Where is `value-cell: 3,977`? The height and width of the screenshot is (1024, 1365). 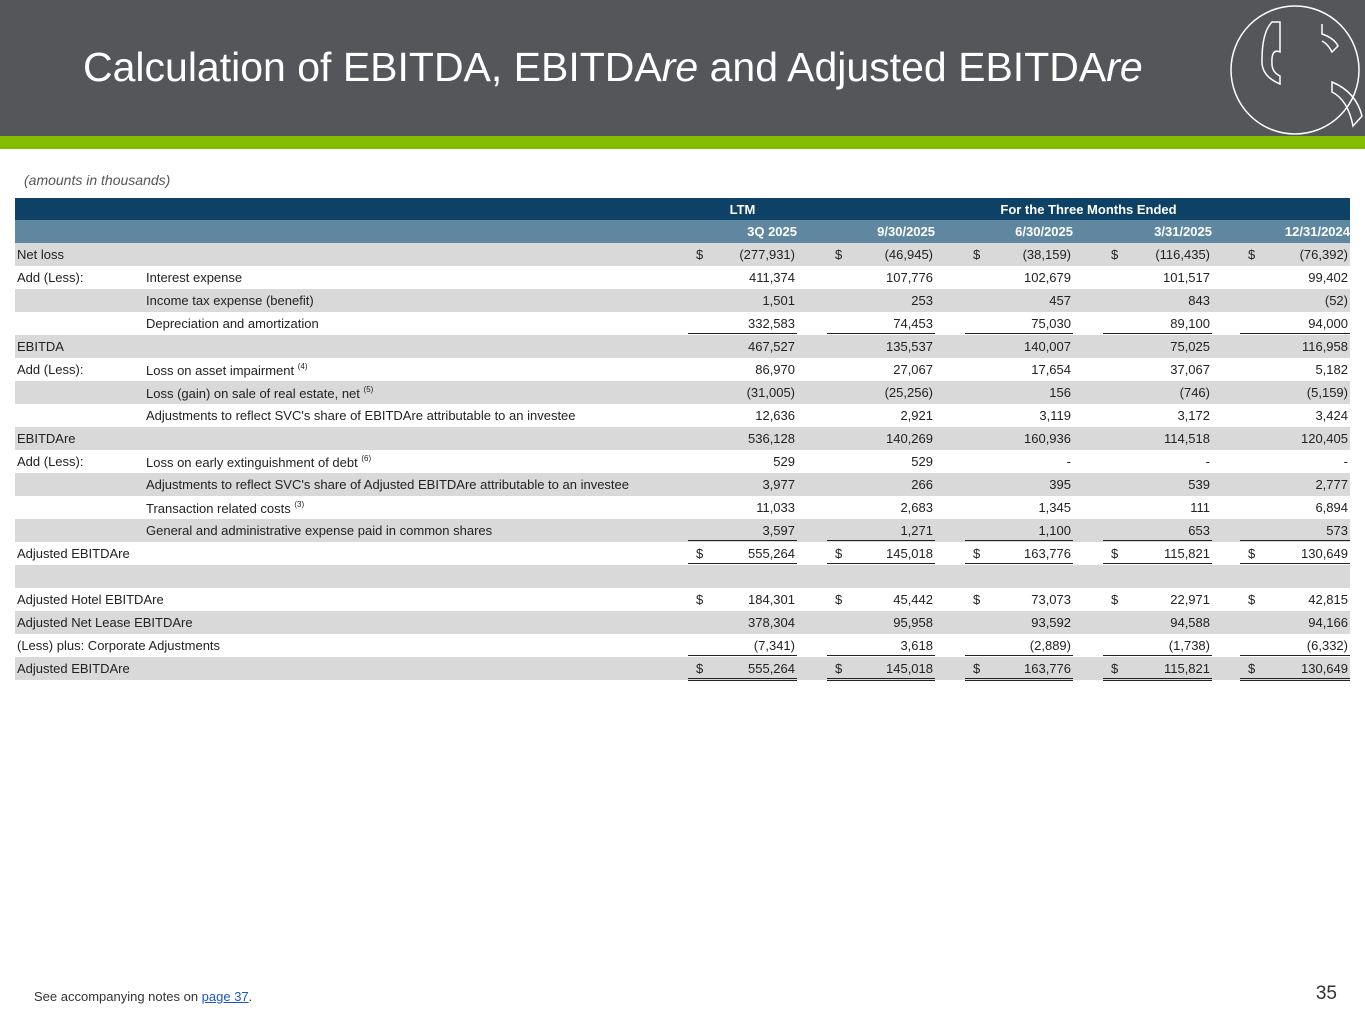 value-cell: 3,977 is located at coordinates (742, 483).